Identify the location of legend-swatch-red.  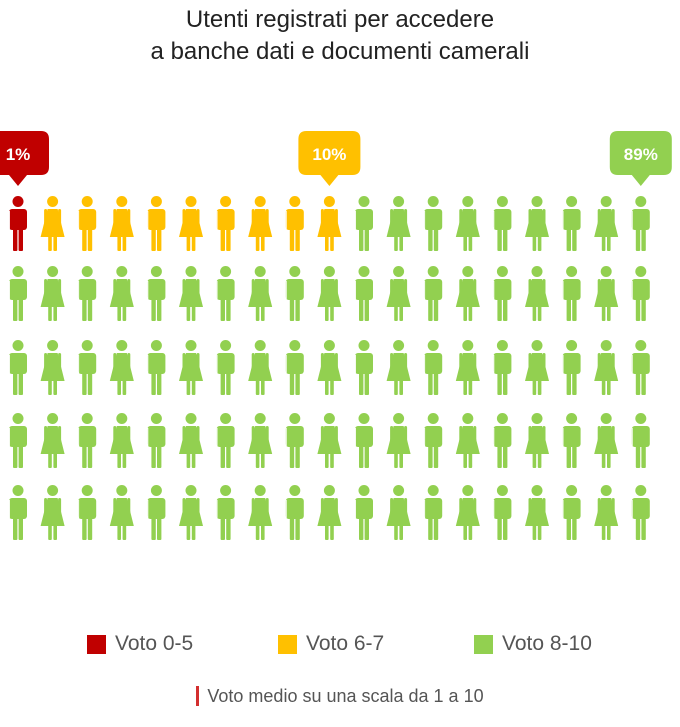
(96, 644).